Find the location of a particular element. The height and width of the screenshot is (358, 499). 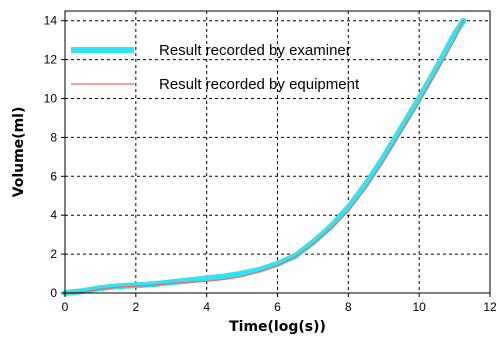

x-tick-label: 4 is located at coordinates (206, 307).